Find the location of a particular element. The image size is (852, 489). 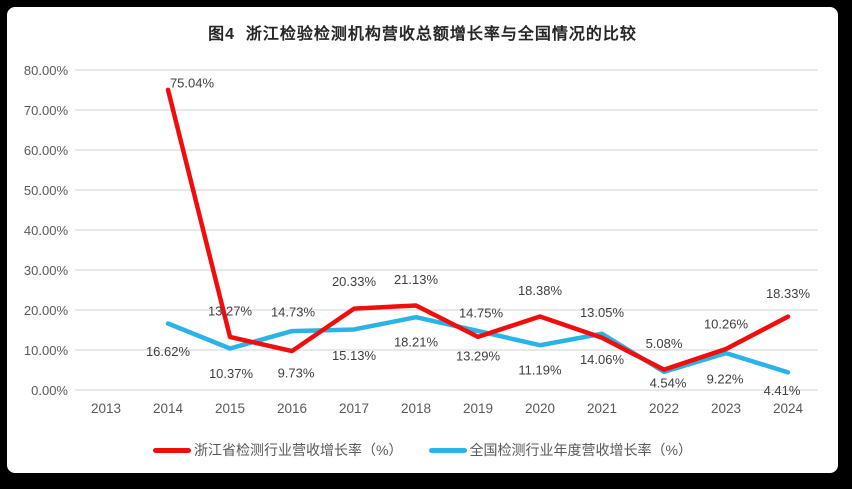

chart-title: 图4 浙江检验检测机构营收总额增长率与全国情况的比较 is located at coordinates (422, 34).